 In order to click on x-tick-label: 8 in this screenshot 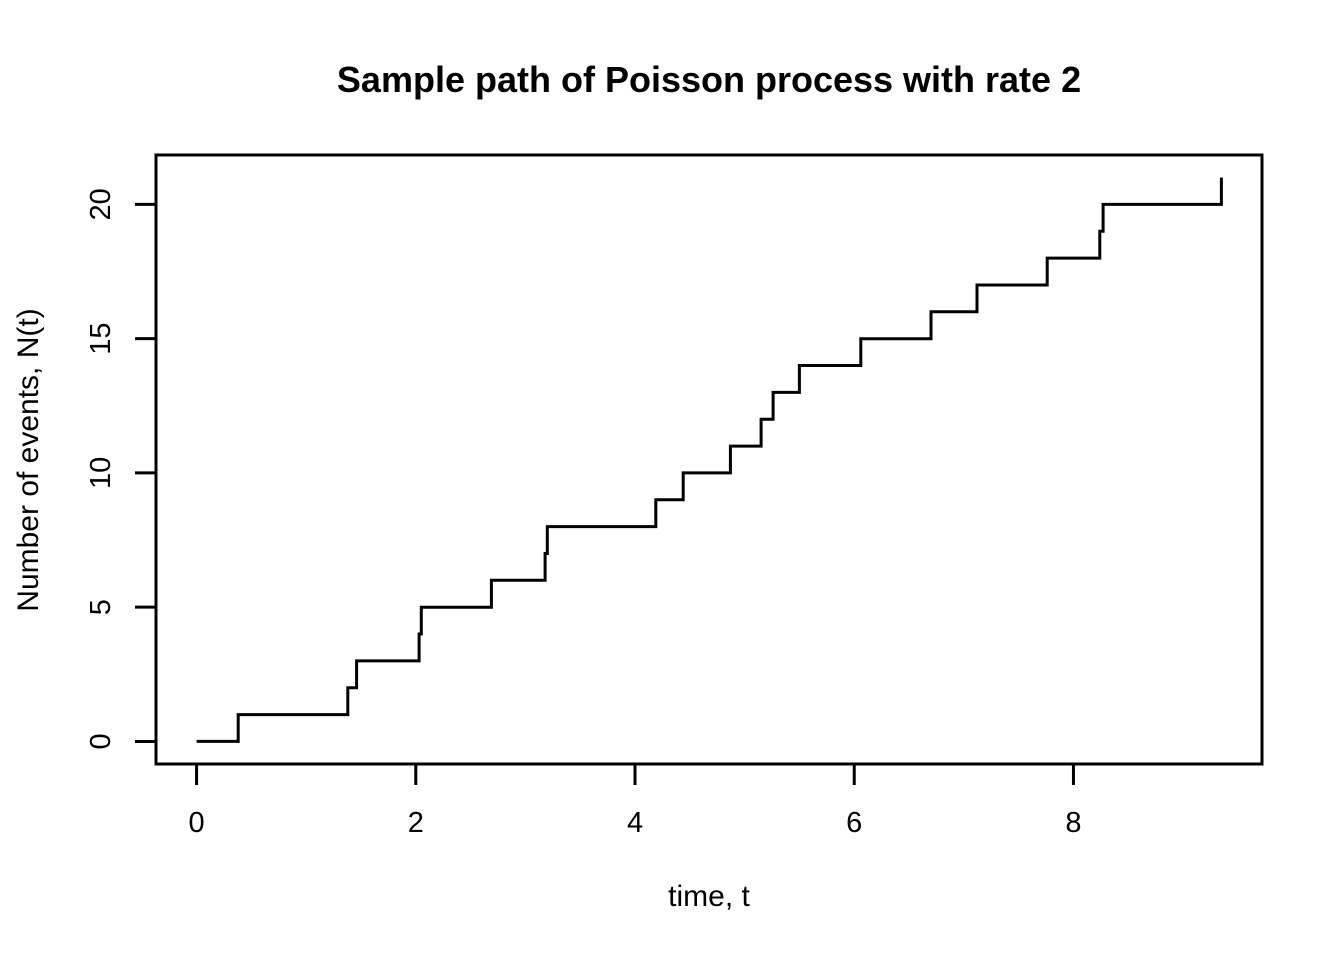, I will do `click(1073, 823)`.